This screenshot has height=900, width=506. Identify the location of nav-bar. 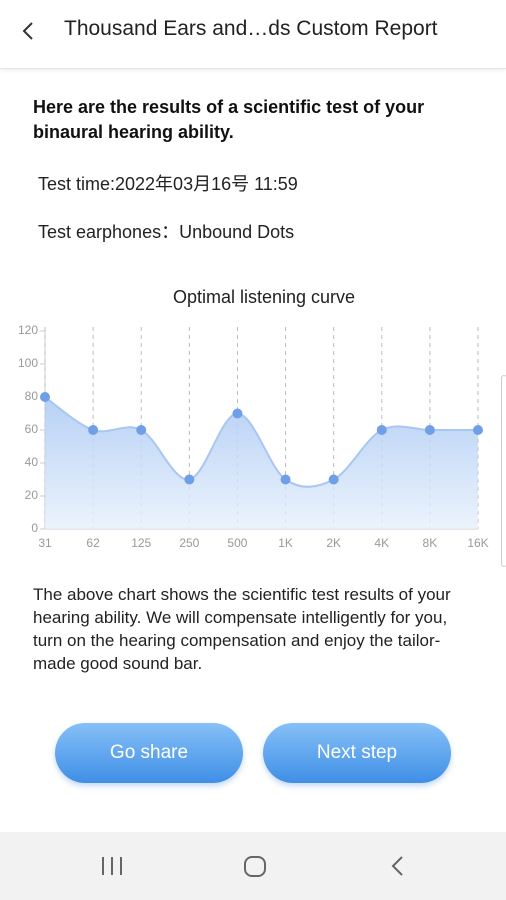
(253, 866).